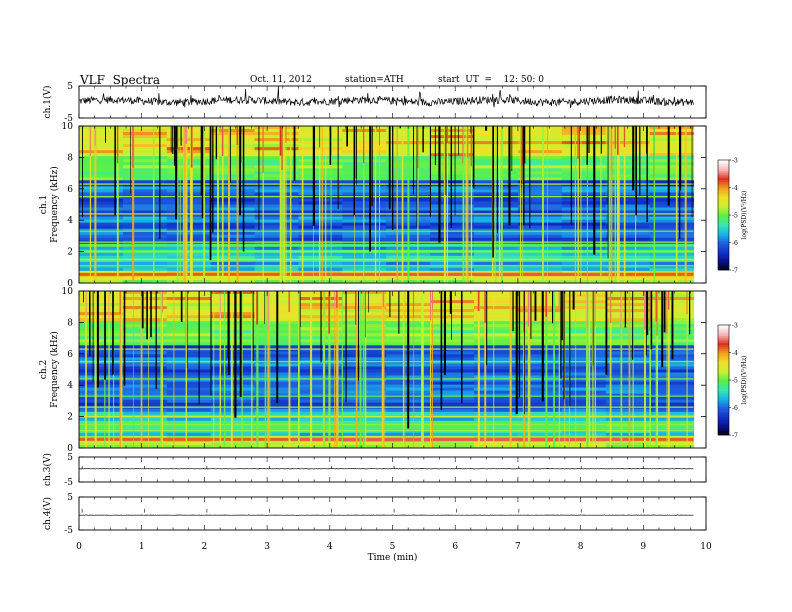 The height and width of the screenshot is (612, 792). I want to click on ch1-waveform-ylabel: ch.1(V), so click(47, 102).